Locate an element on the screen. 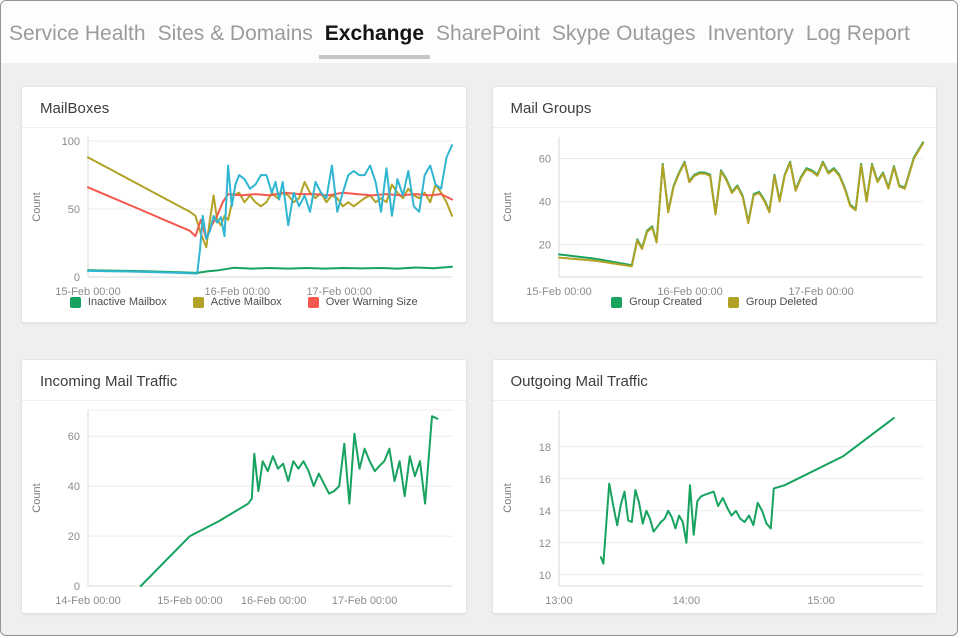  legend-label: Group Deleted is located at coordinates (781, 302).